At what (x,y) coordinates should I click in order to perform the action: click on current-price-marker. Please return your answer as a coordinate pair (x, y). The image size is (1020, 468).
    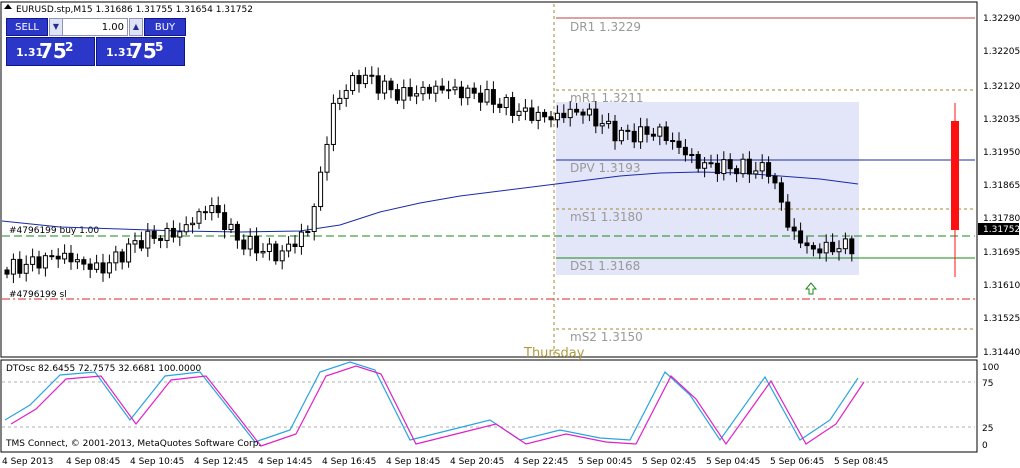
    Looking at the image, I should click on (998, 229).